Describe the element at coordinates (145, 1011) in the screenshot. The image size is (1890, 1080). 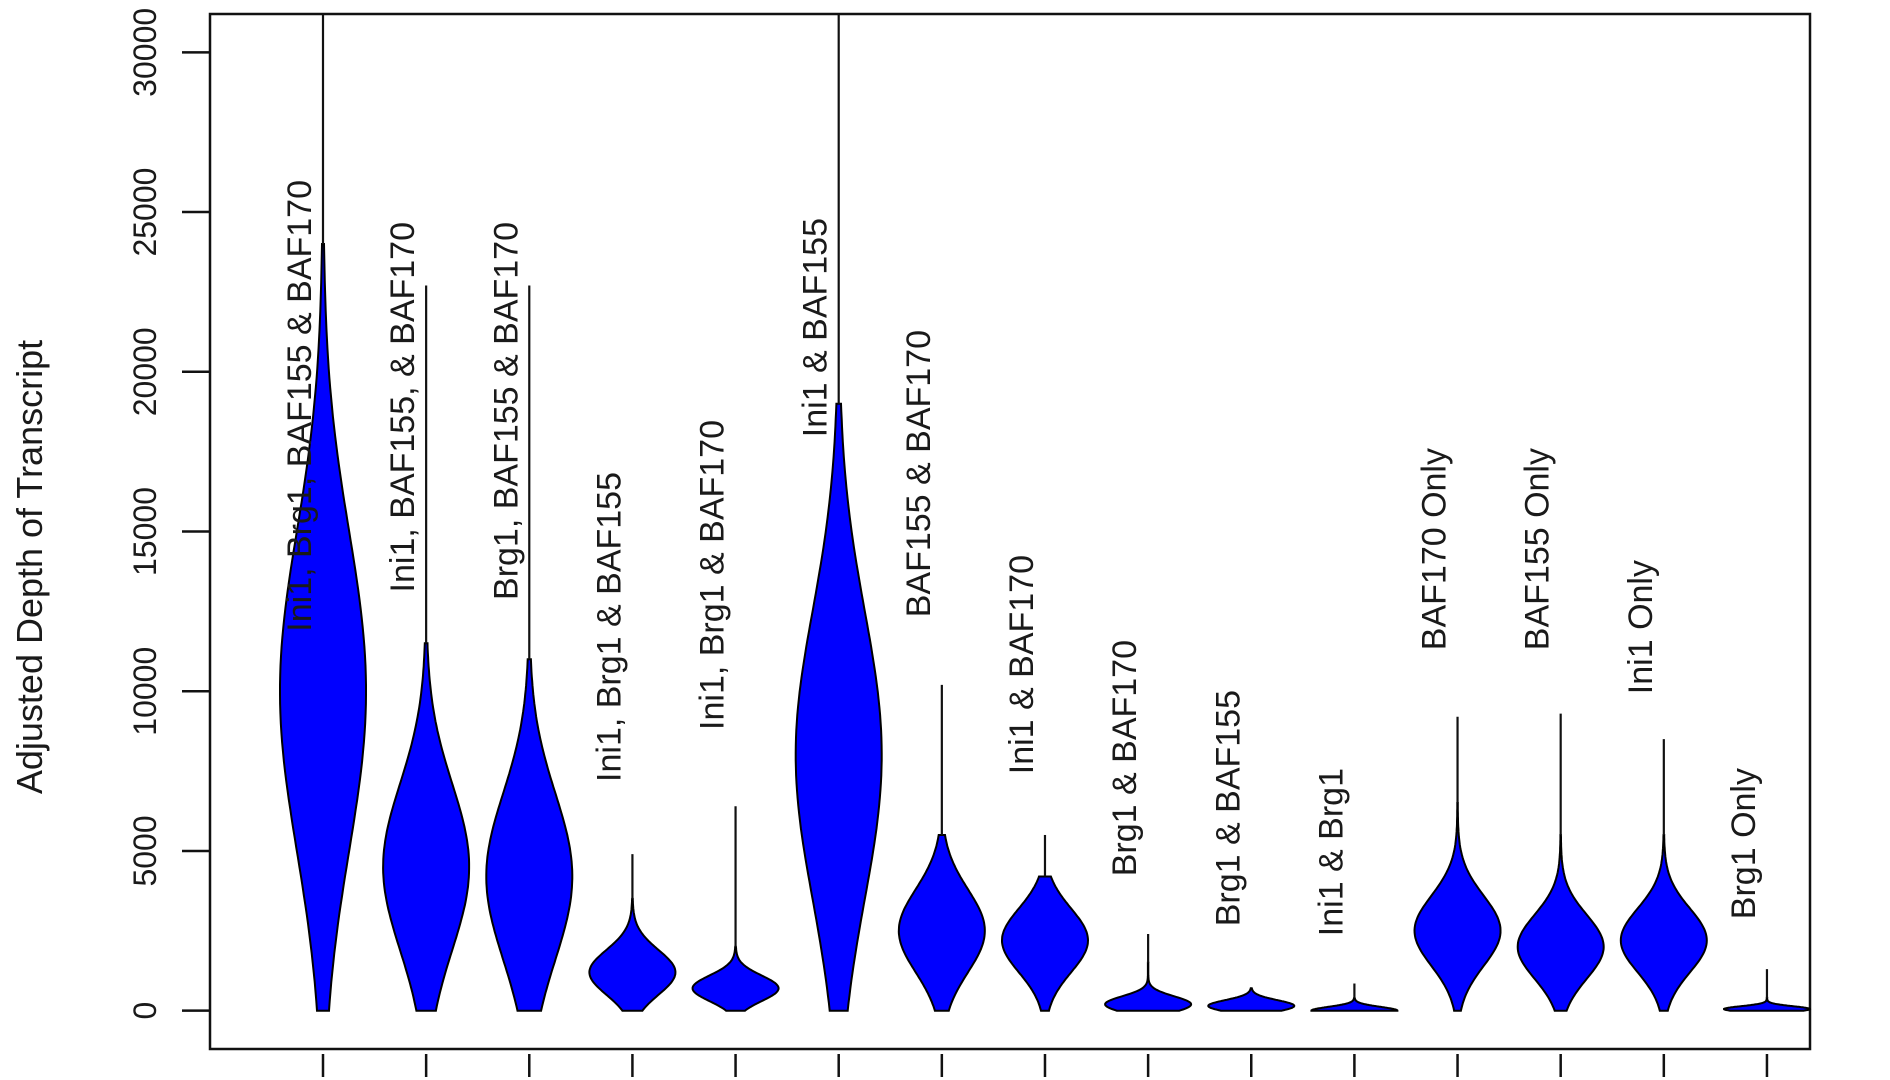
I see `y-tick-label: 0` at that location.